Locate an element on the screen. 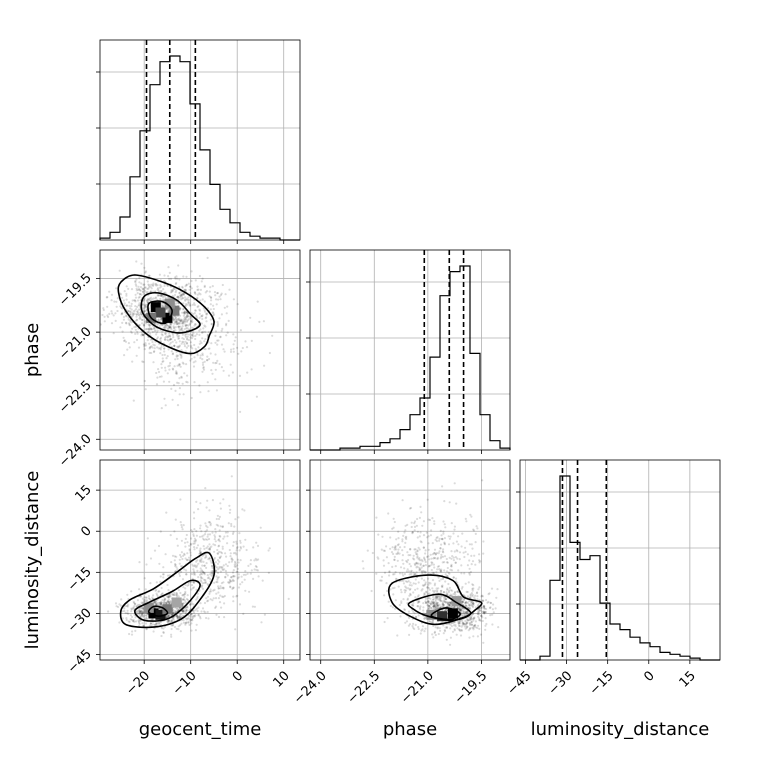 The height and width of the screenshot is (760, 760). histogram-bar is located at coordinates (455, 361).